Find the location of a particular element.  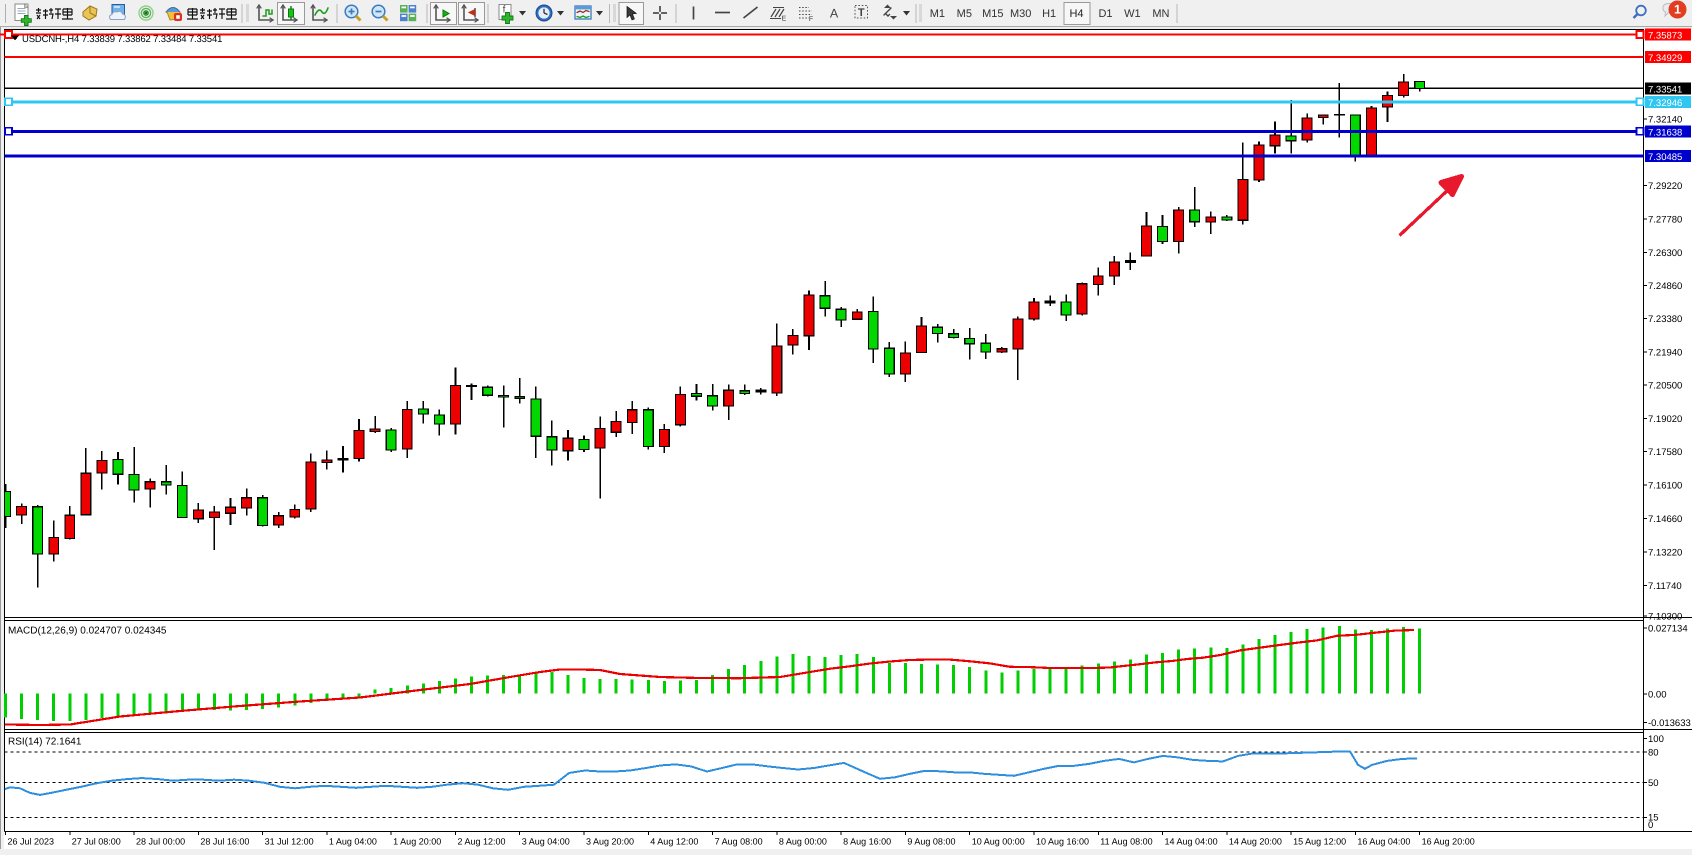

svg-text: 0.00 is located at coordinates (1657, 695).